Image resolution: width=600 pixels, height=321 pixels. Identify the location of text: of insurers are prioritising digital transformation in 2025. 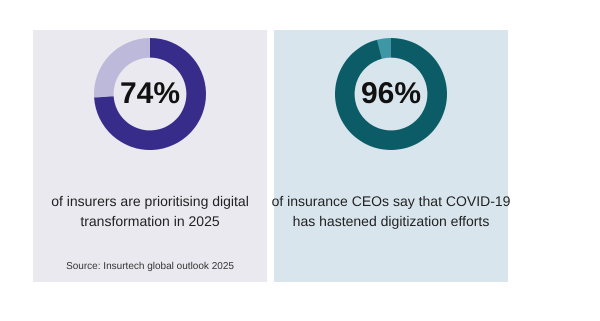
(150, 211).